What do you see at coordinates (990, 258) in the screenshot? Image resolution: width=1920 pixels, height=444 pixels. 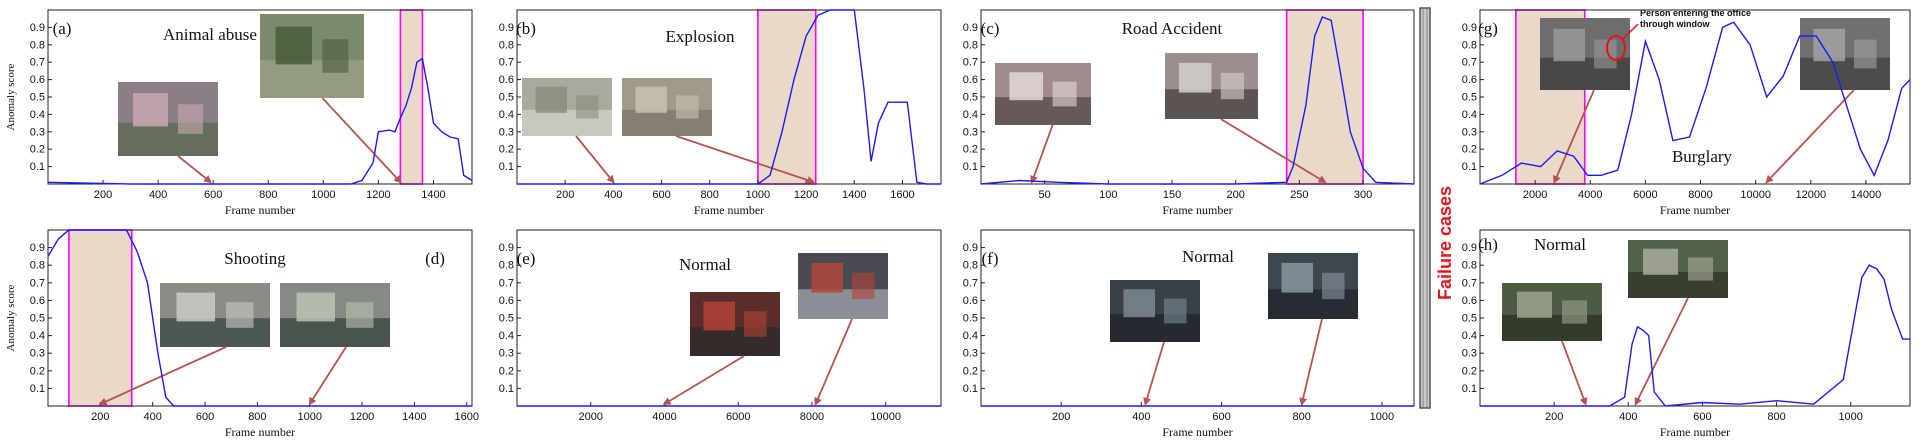 I see `panel-tag: (f)` at bounding box center [990, 258].